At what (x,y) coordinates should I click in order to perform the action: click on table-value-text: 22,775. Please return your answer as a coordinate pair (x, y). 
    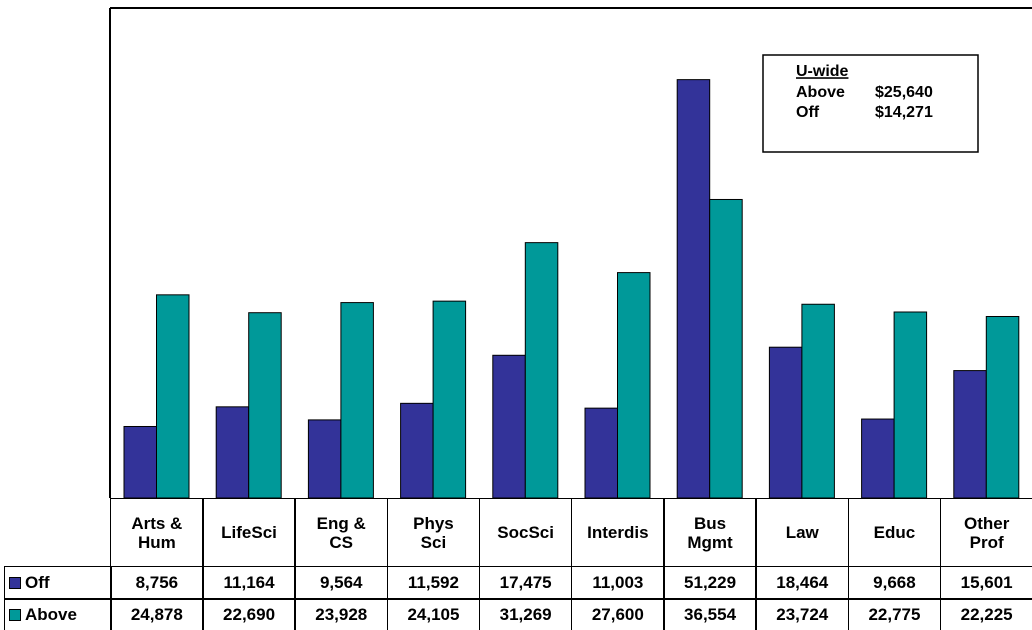
    Looking at the image, I should click on (894, 615).